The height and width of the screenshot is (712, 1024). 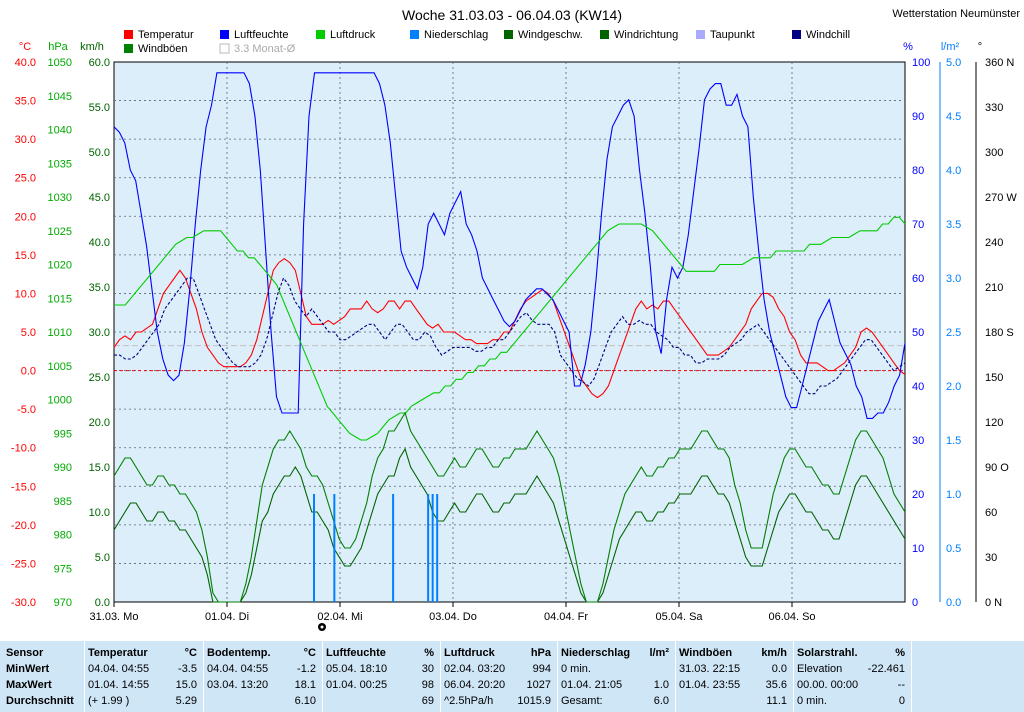 What do you see at coordinates (999, 63) in the screenshot?
I see `y-tick-label: 360 N` at bounding box center [999, 63].